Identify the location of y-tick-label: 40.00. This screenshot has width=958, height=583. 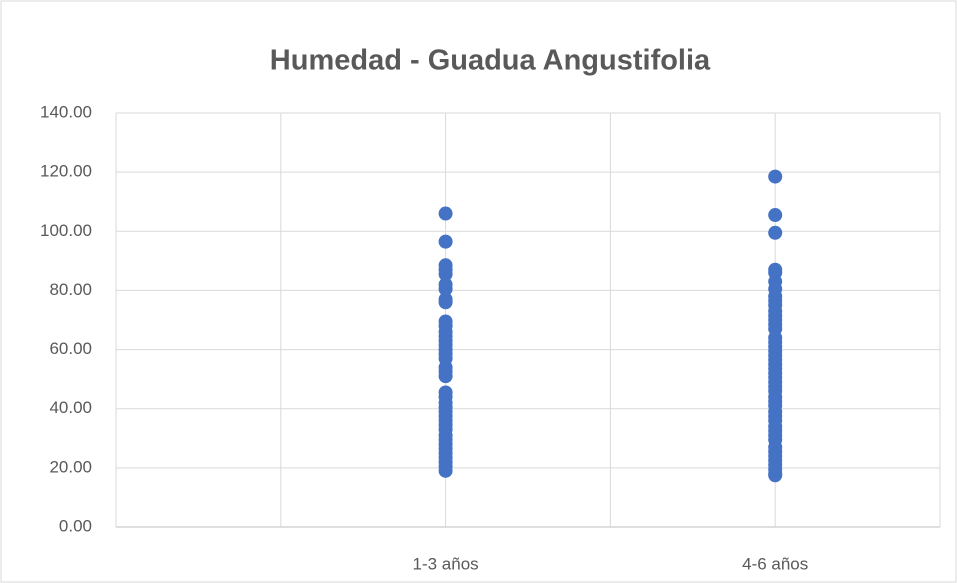
(70, 407).